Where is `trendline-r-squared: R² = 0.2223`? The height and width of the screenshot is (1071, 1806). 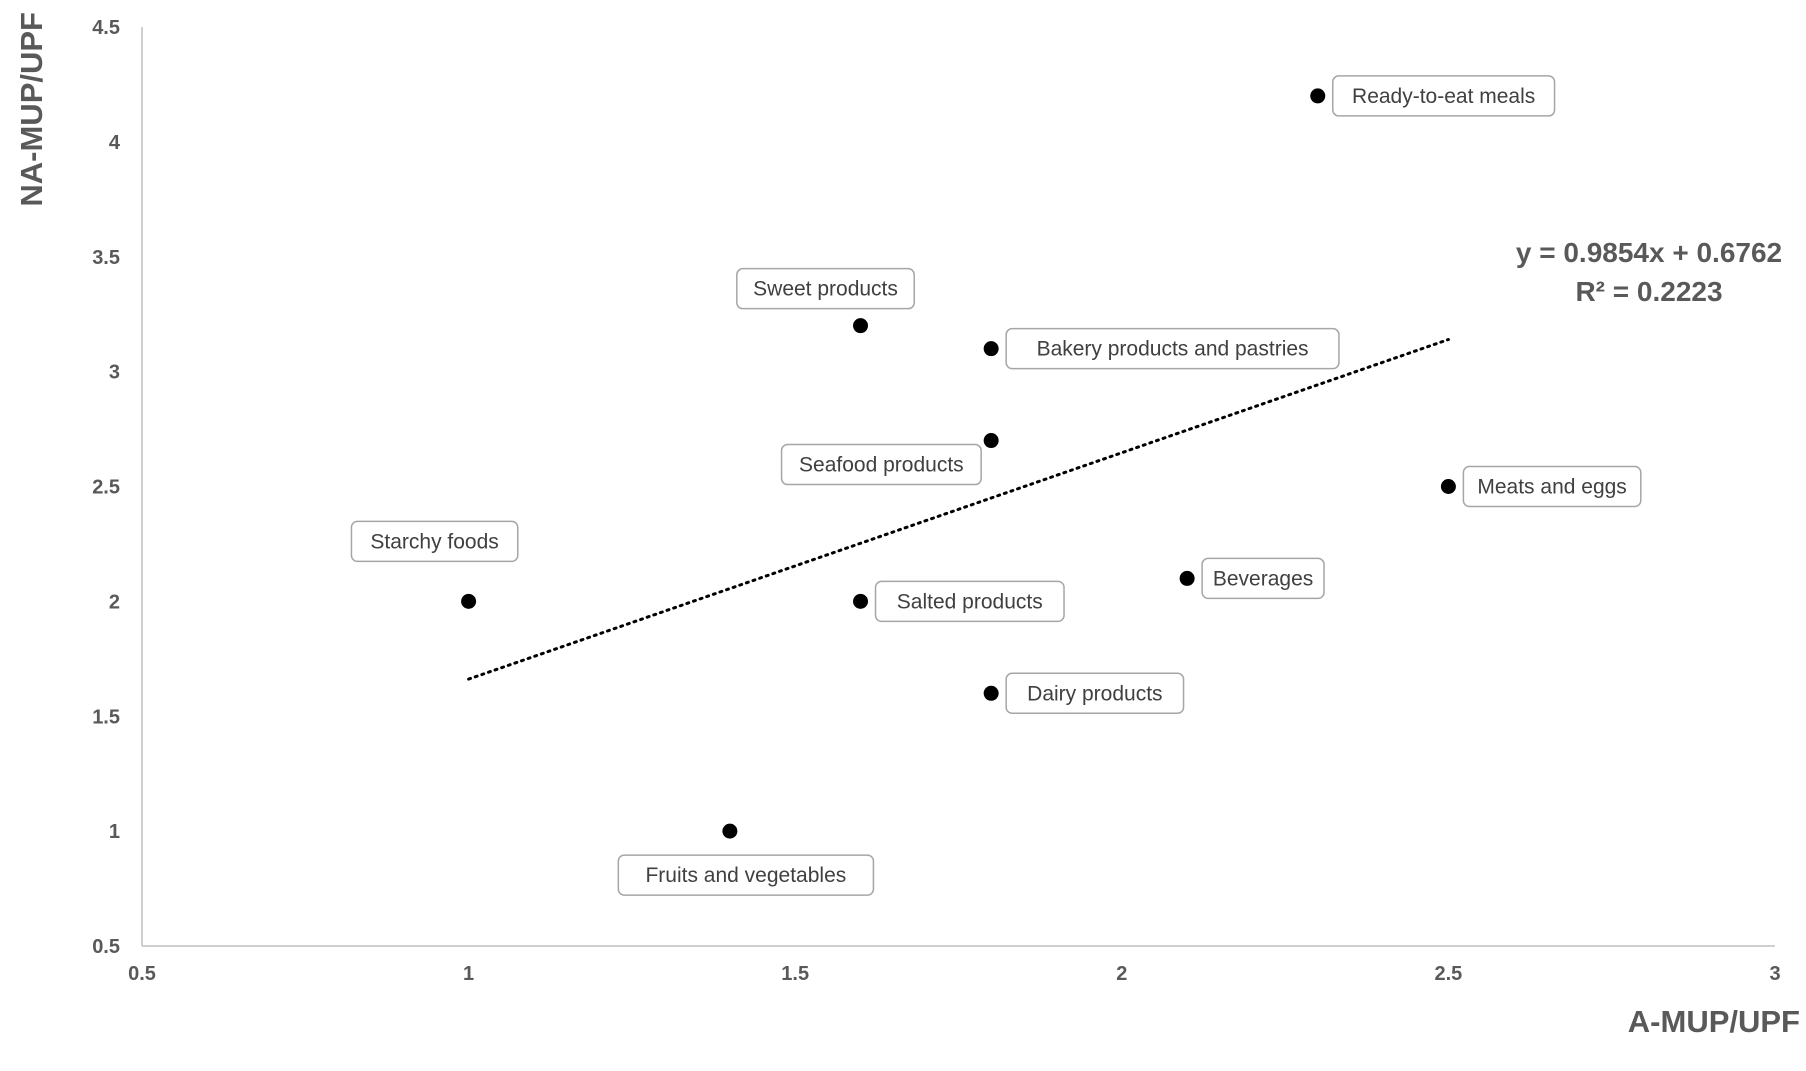
trendline-r-squared: R² = 0.2223 is located at coordinates (1648, 291).